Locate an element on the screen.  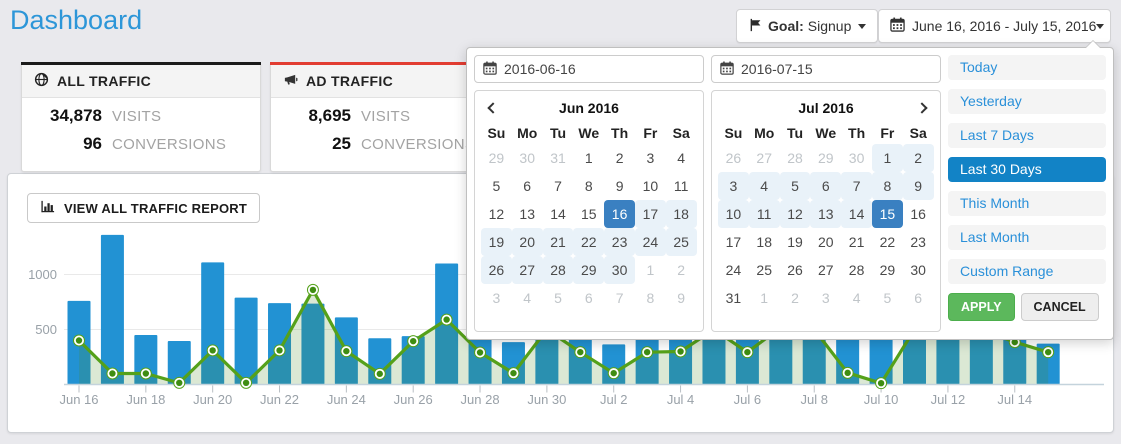
range-option-custom-range: Custom Range is located at coordinates (1027, 271).